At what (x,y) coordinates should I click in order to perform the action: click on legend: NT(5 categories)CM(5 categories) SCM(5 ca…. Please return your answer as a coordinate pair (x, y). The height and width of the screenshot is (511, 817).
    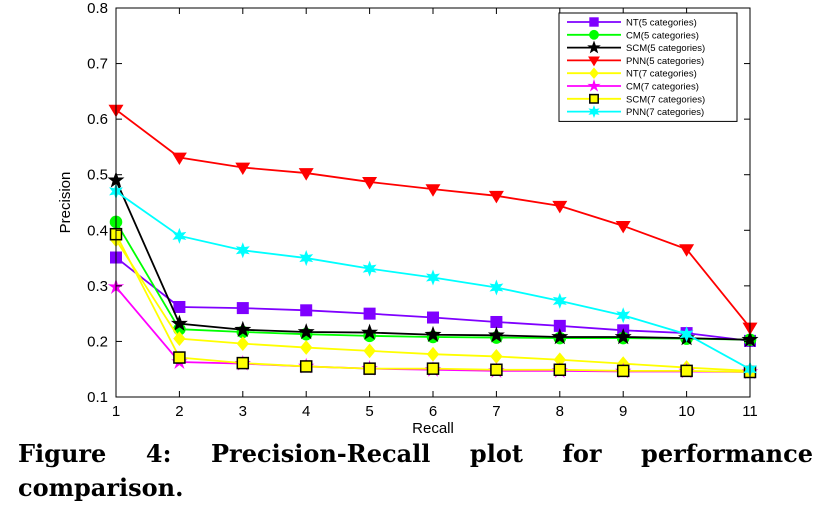
    Looking at the image, I should click on (648, 67).